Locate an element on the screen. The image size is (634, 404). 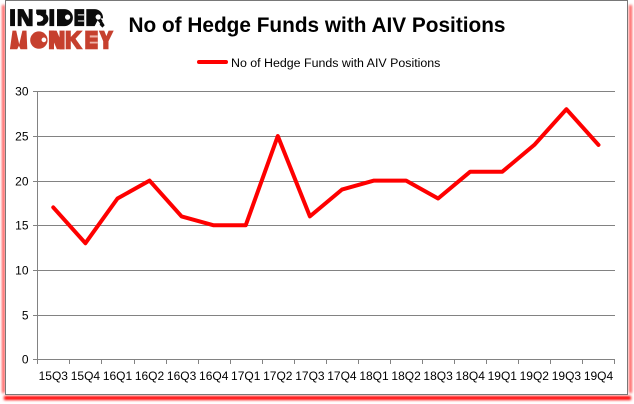
svg-text: 18Q3 is located at coordinates (438, 376).